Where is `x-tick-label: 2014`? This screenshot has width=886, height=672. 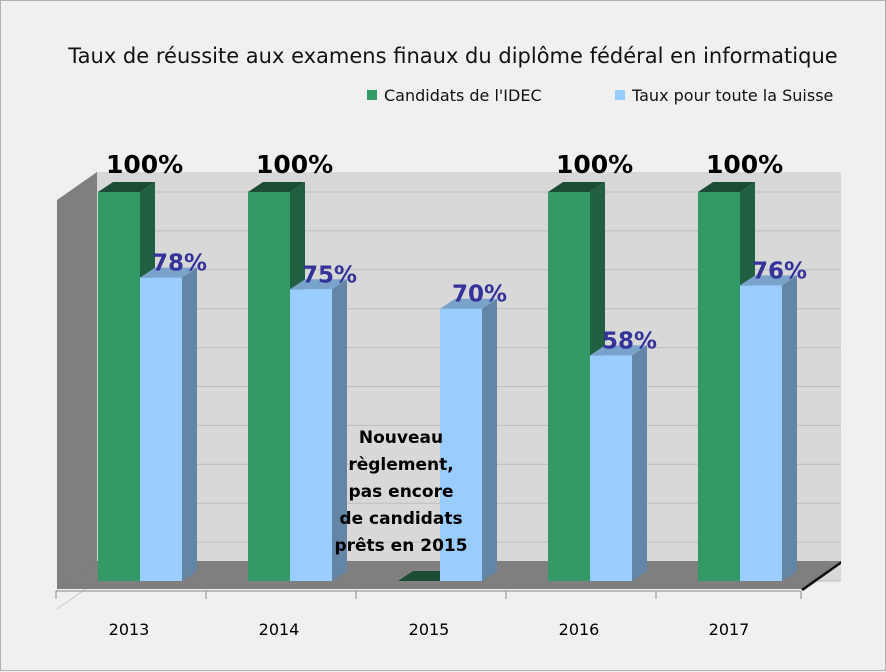 x-tick-label: 2014 is located at coordinates (279, 629).